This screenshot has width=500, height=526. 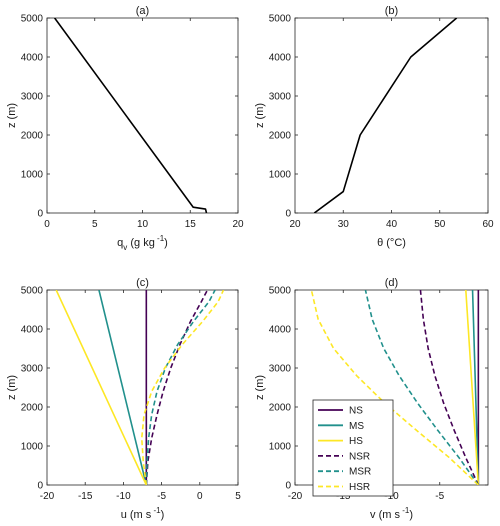 I want to click on legend-box, so click(x=353, y=448).